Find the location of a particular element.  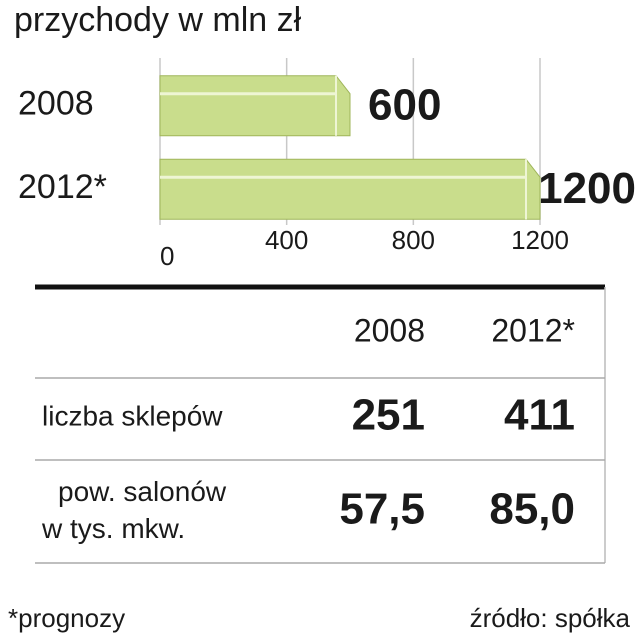

row-label: w tys. mkw. is located at coordinates (113, 528).